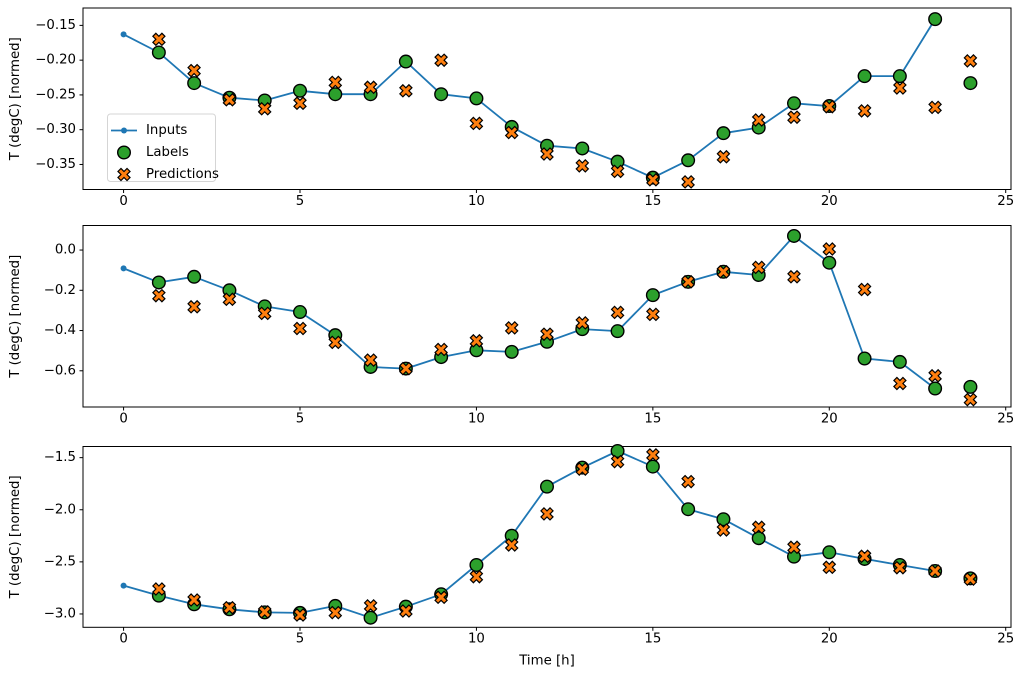  I want to click on y-tick-label: −0.2, so click(60, 290).